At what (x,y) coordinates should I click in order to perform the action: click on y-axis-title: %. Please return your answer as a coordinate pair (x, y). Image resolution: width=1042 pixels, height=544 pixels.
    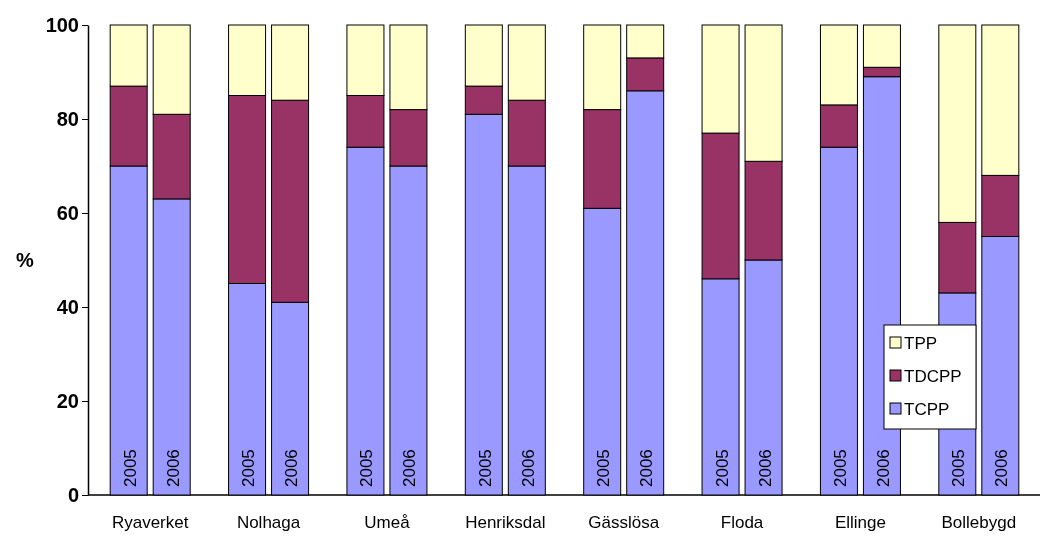
    Looking at the image, I should click on (25, 260).